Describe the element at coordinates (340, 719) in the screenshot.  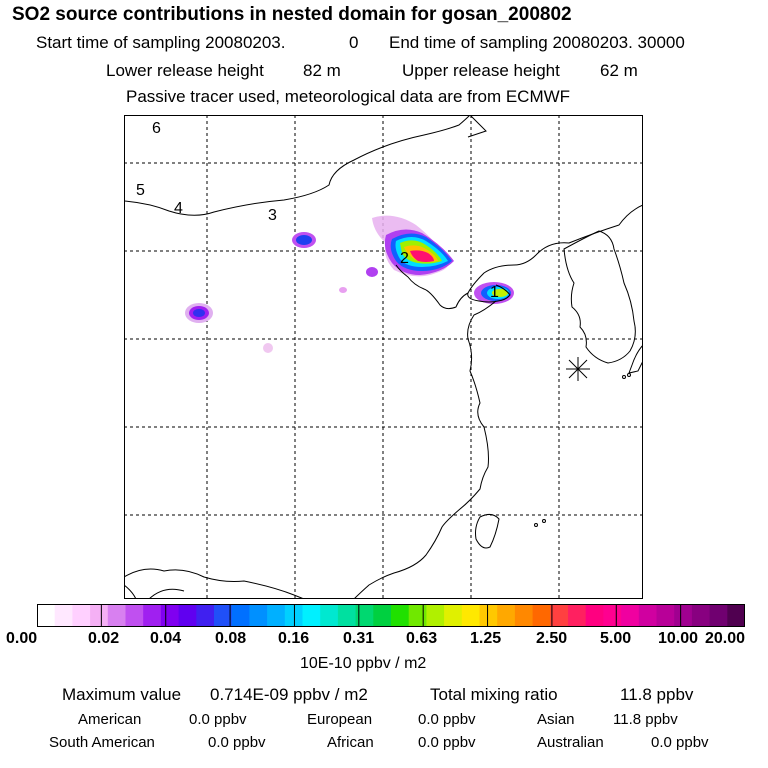
I see `region-name: European` at that location.